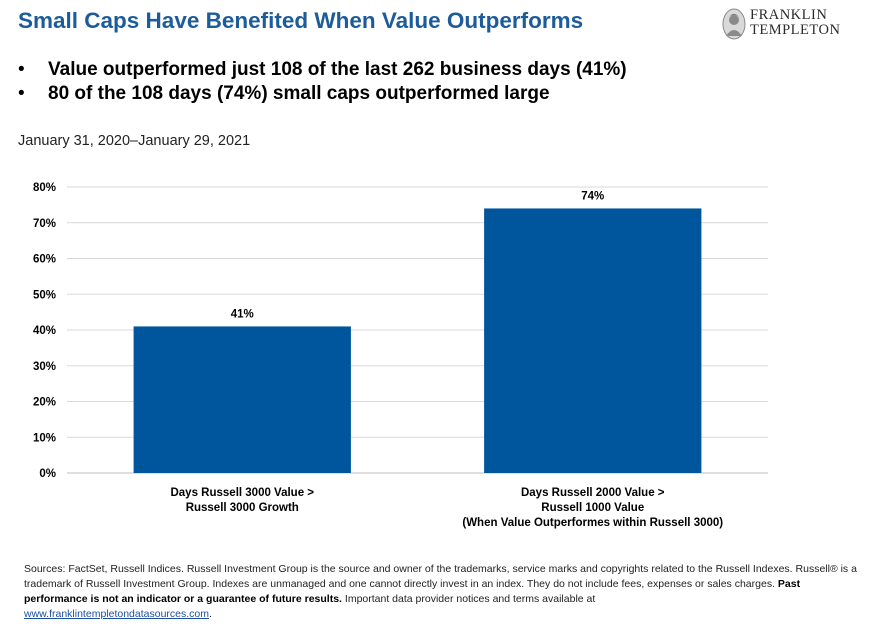 This screenshot has height=631, width=877. I want to click on x-category-label: Days Russell 3000 Value >, so click(242, 493).